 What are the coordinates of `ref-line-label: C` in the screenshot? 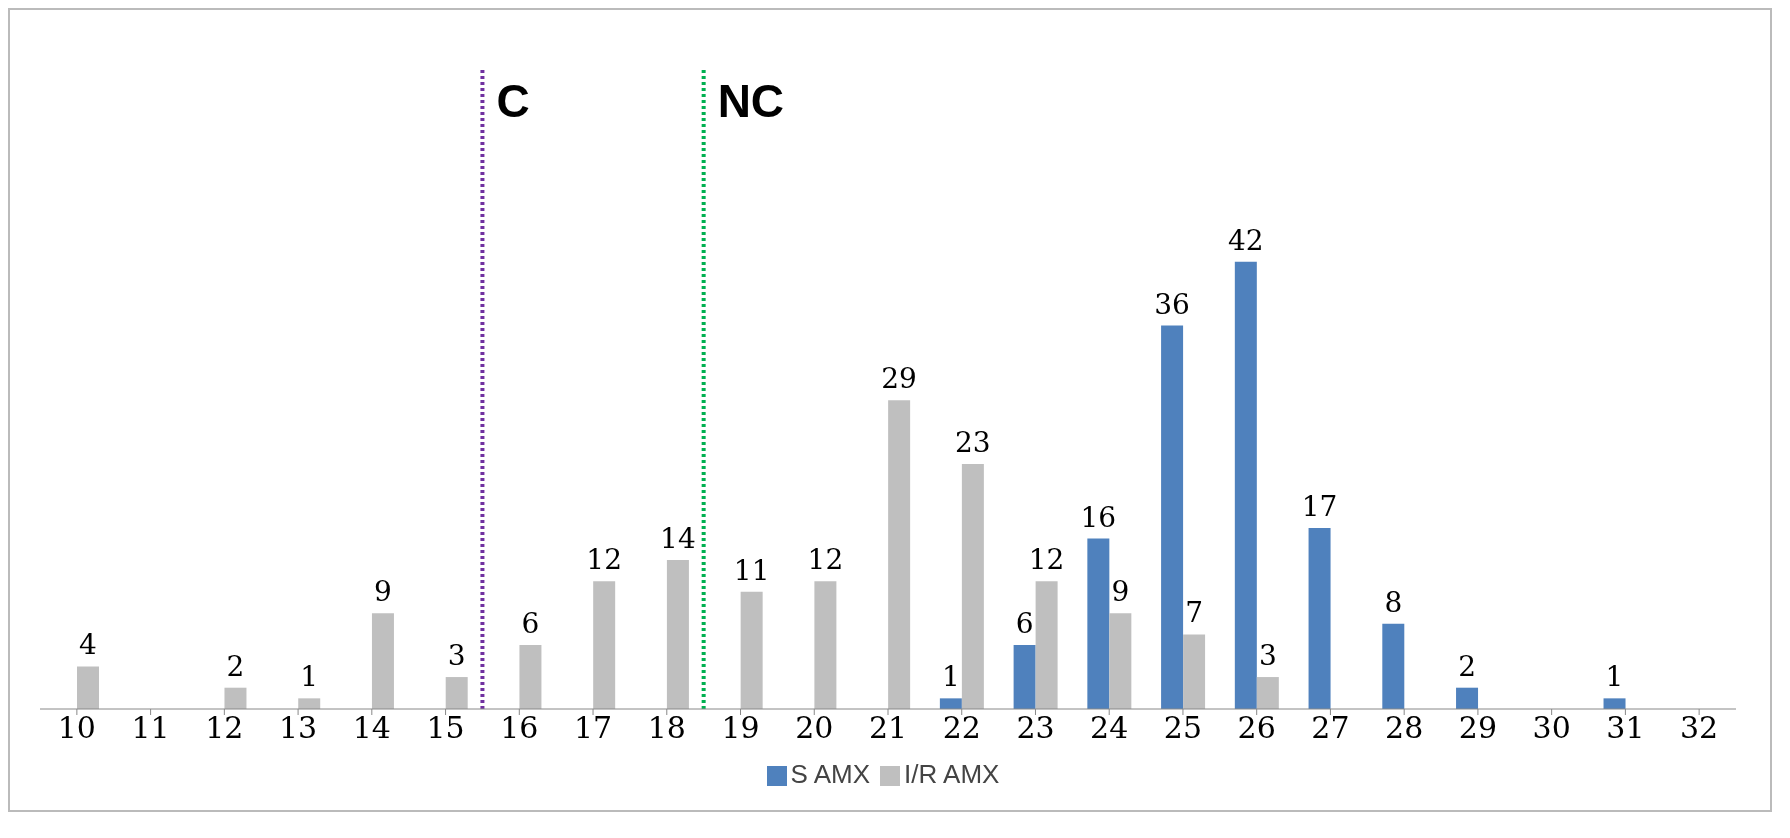 It's located at (513, 100).